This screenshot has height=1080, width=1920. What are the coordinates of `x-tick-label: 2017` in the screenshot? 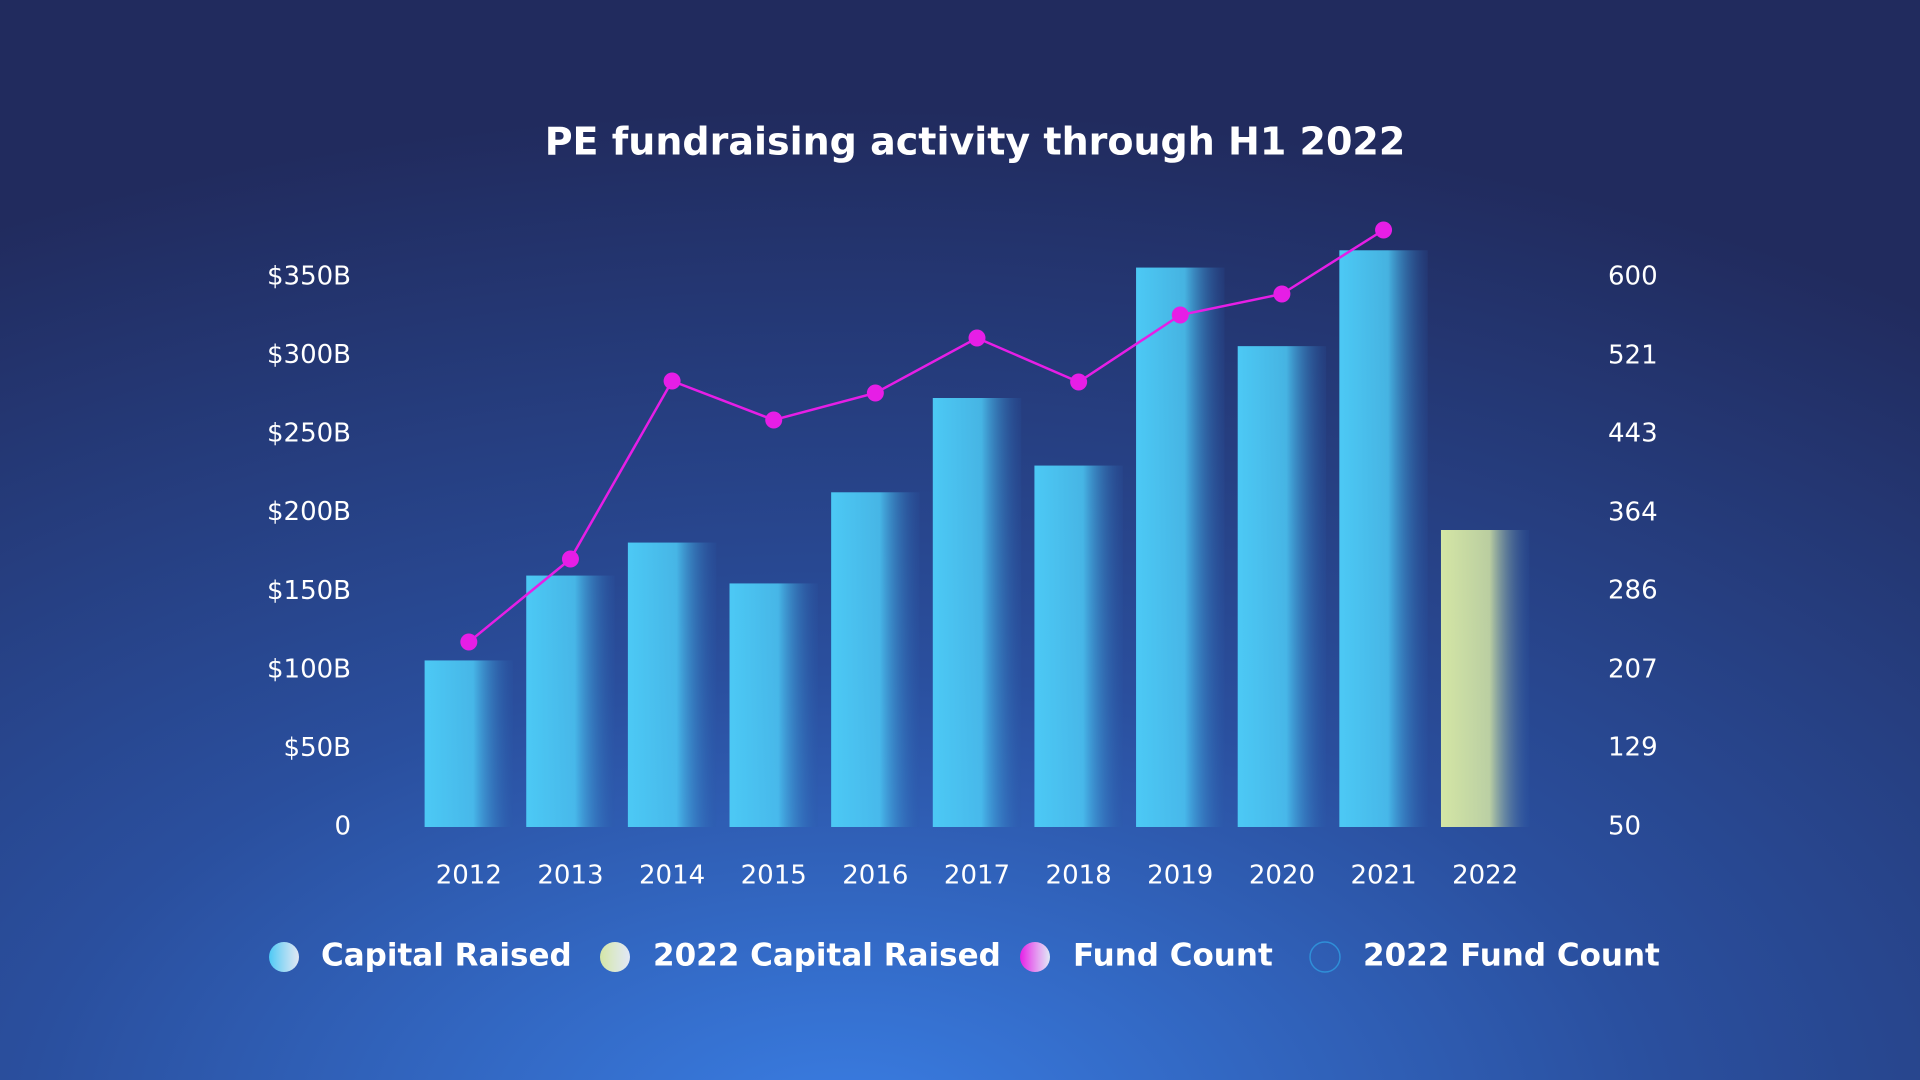 It's located at (977, 876).